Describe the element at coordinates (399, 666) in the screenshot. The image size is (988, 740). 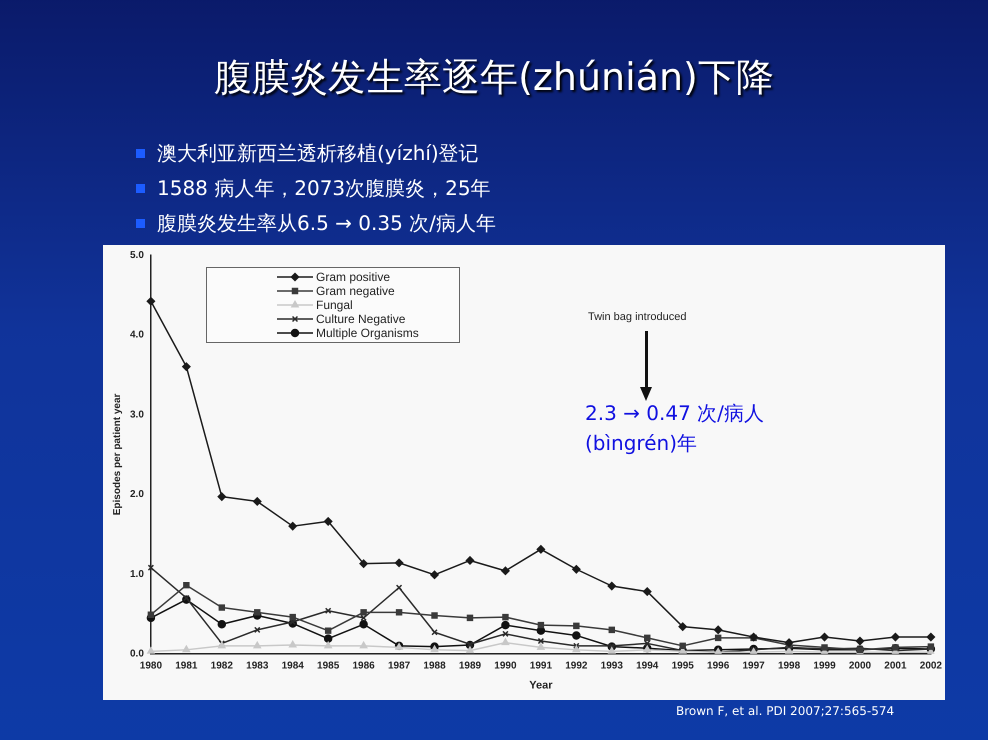
I see `x-tick-label: 1987` at that location.